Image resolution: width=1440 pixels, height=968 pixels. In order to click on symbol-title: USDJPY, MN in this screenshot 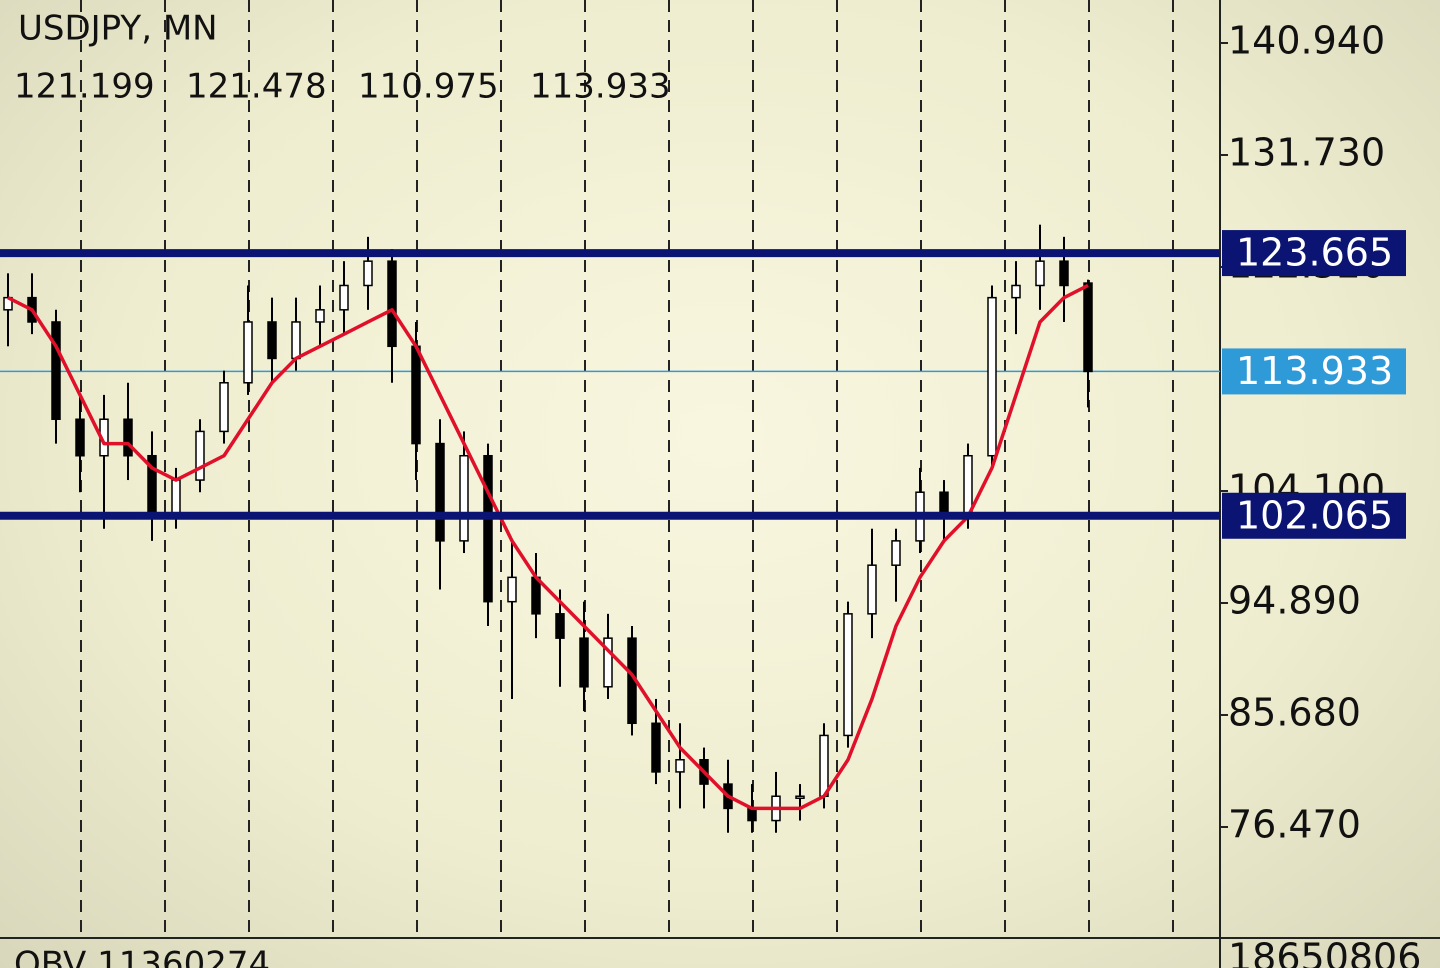, I will do `click(118, 29)`.